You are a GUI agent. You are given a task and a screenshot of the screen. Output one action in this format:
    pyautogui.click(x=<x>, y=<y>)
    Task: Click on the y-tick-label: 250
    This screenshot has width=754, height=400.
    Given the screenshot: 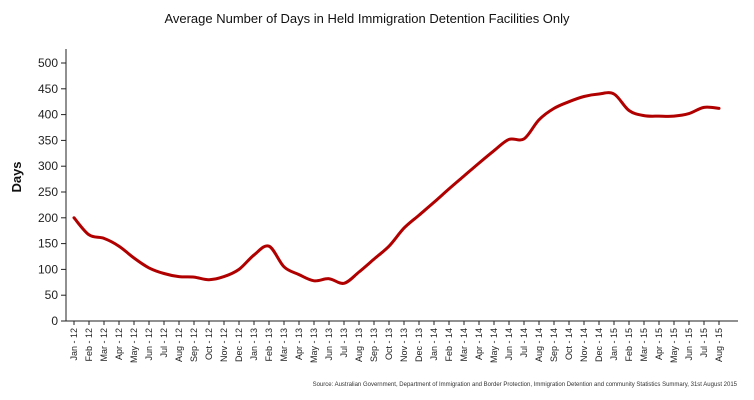 What is the action you would take?
    pyautogui.click(x=48, y=192)
    